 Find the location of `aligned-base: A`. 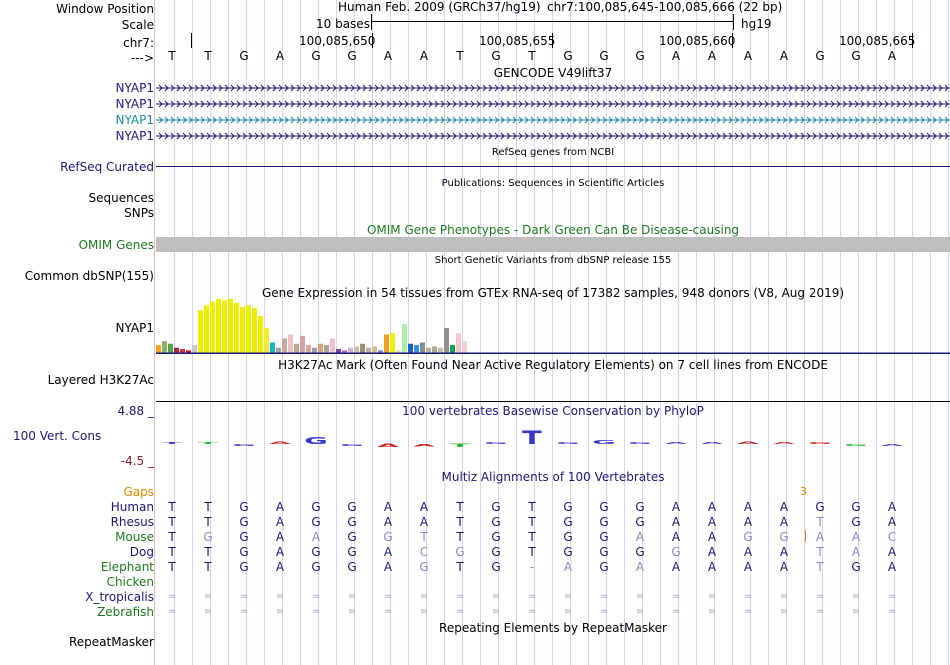

aligned-base: A is located at coordinates (316, 537).